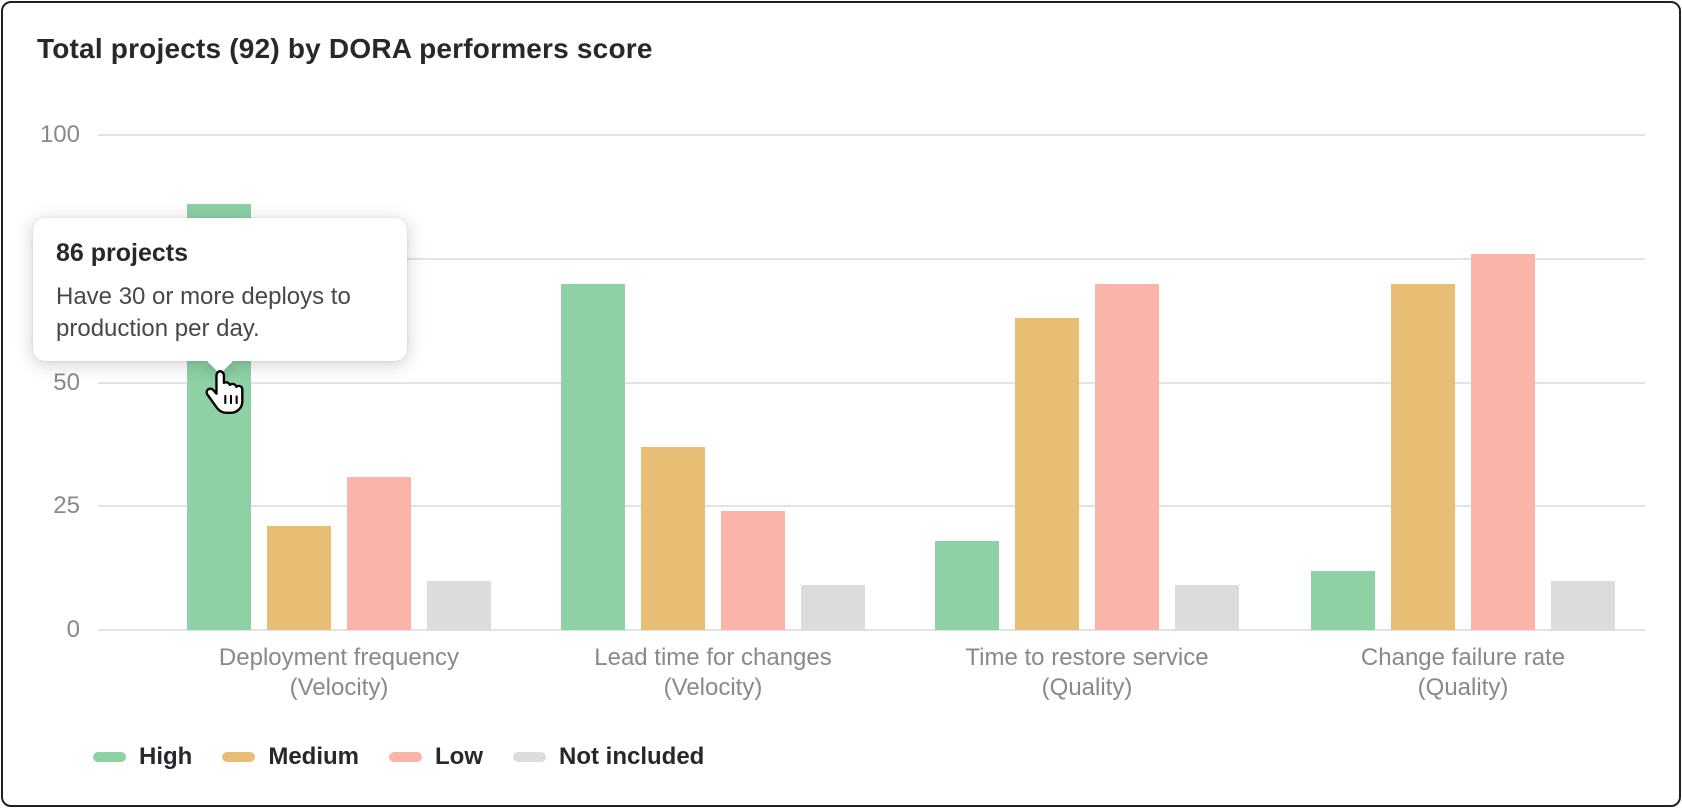 The width and height of the screenshot is (1682, 808). I want to click on legend-item-medium: Medium, so click(290, 757).